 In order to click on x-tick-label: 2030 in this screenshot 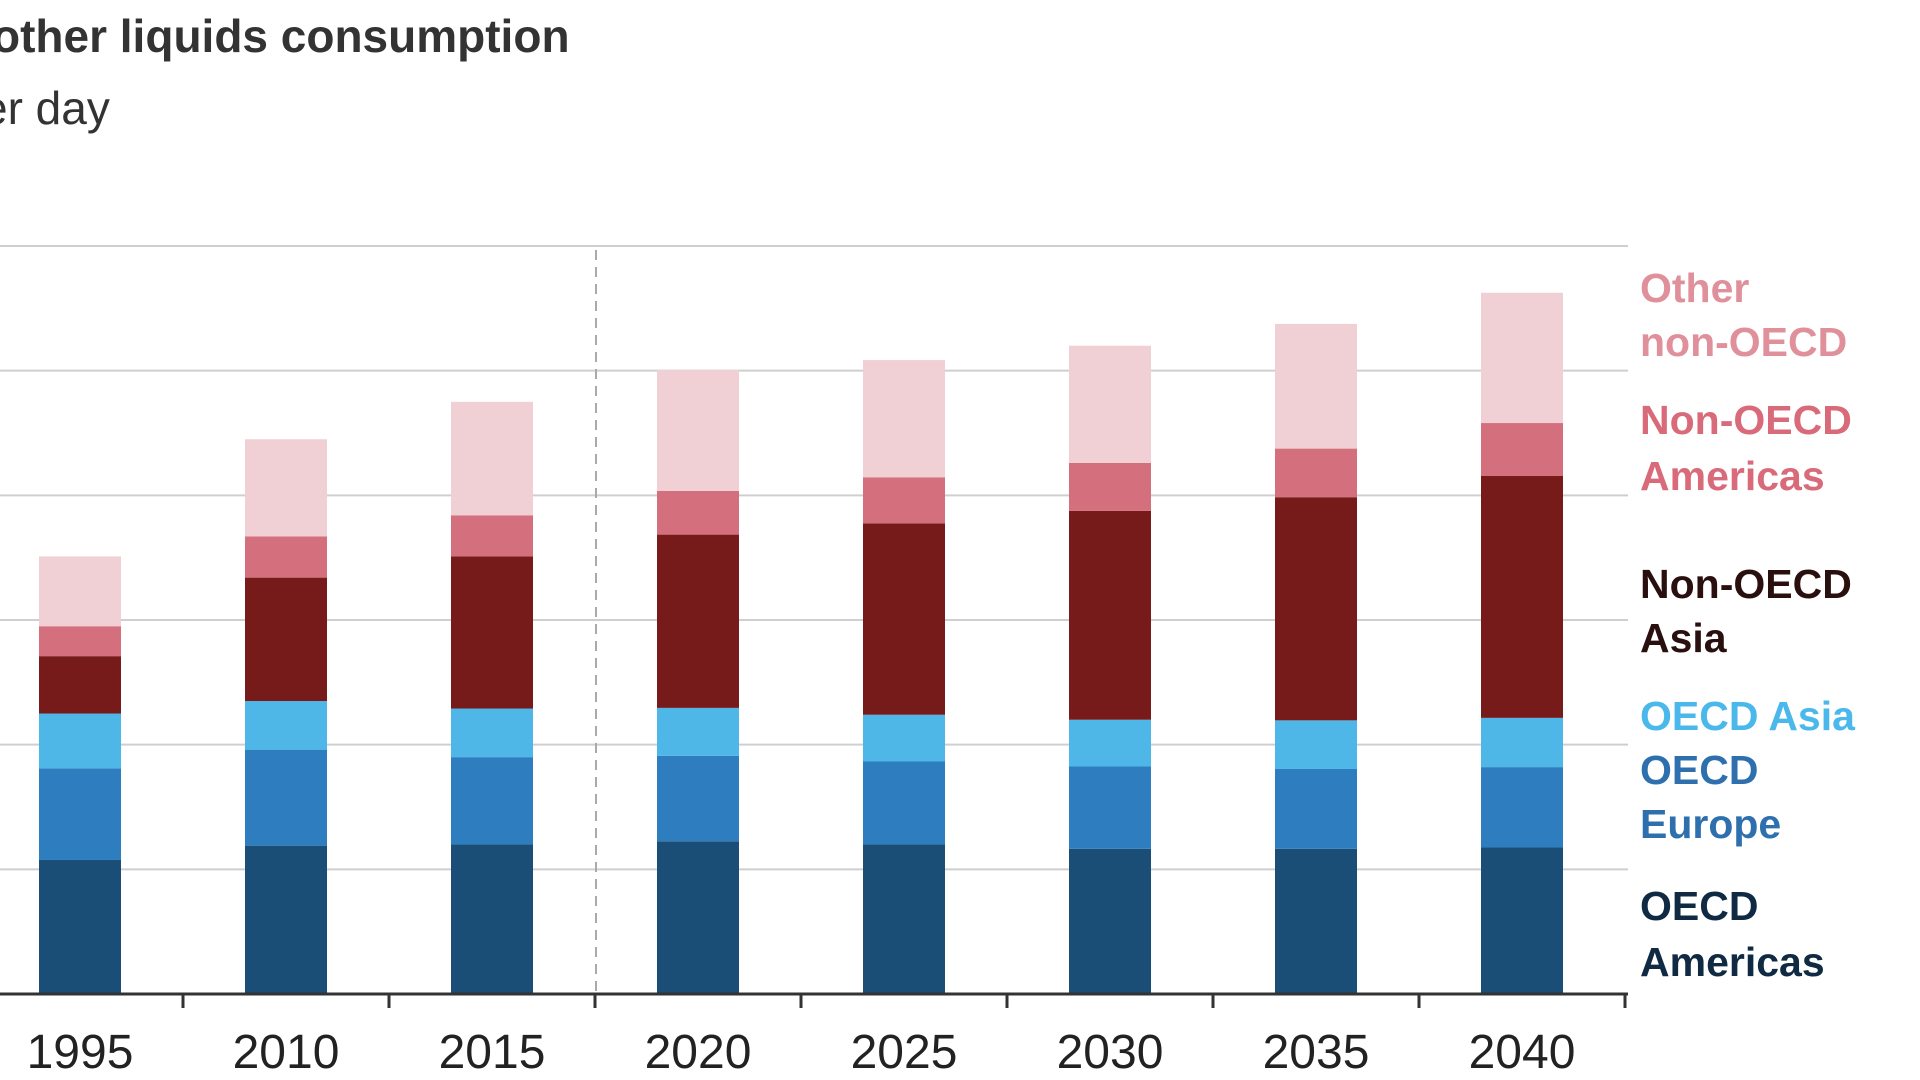, I will do `click(1110, 1052)`.